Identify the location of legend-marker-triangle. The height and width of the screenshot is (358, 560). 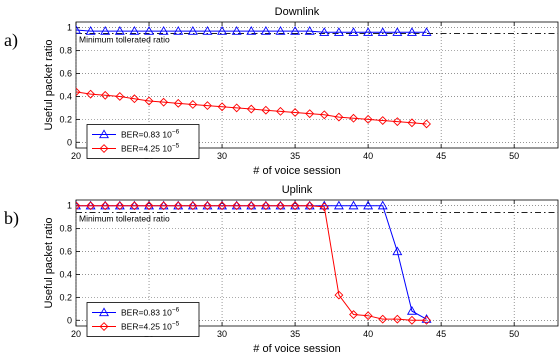
(104, 312).